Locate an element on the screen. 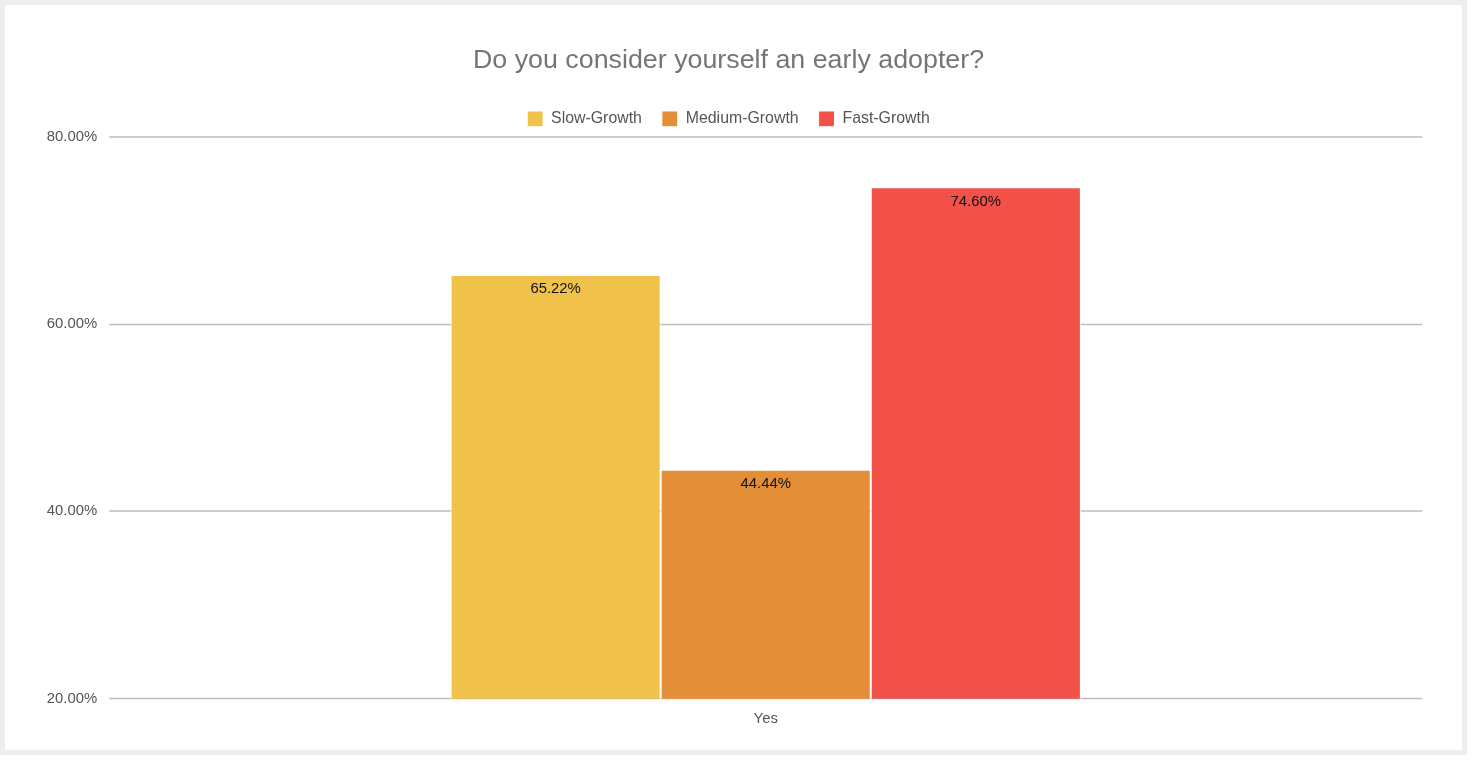 The image size is (1477, 765). y-tick-label: 60.00% is located at coordinates (72, 323).